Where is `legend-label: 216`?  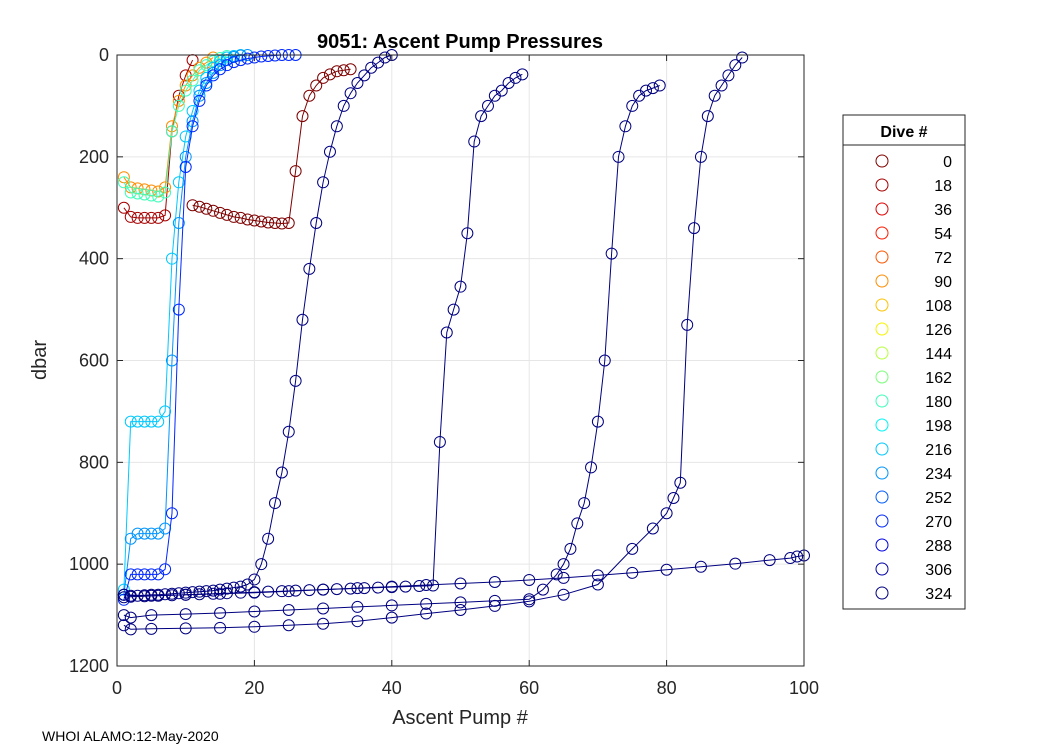
legend-label: 216 is located at coordinates (938, 450).